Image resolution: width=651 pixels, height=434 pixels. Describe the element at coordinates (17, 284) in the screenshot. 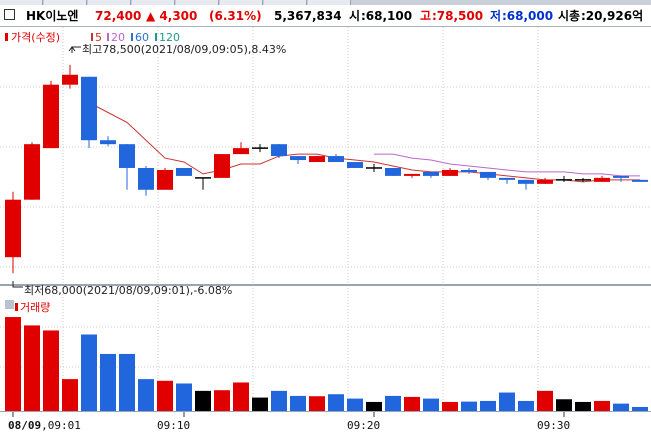

I see `low-arrow` at that location.